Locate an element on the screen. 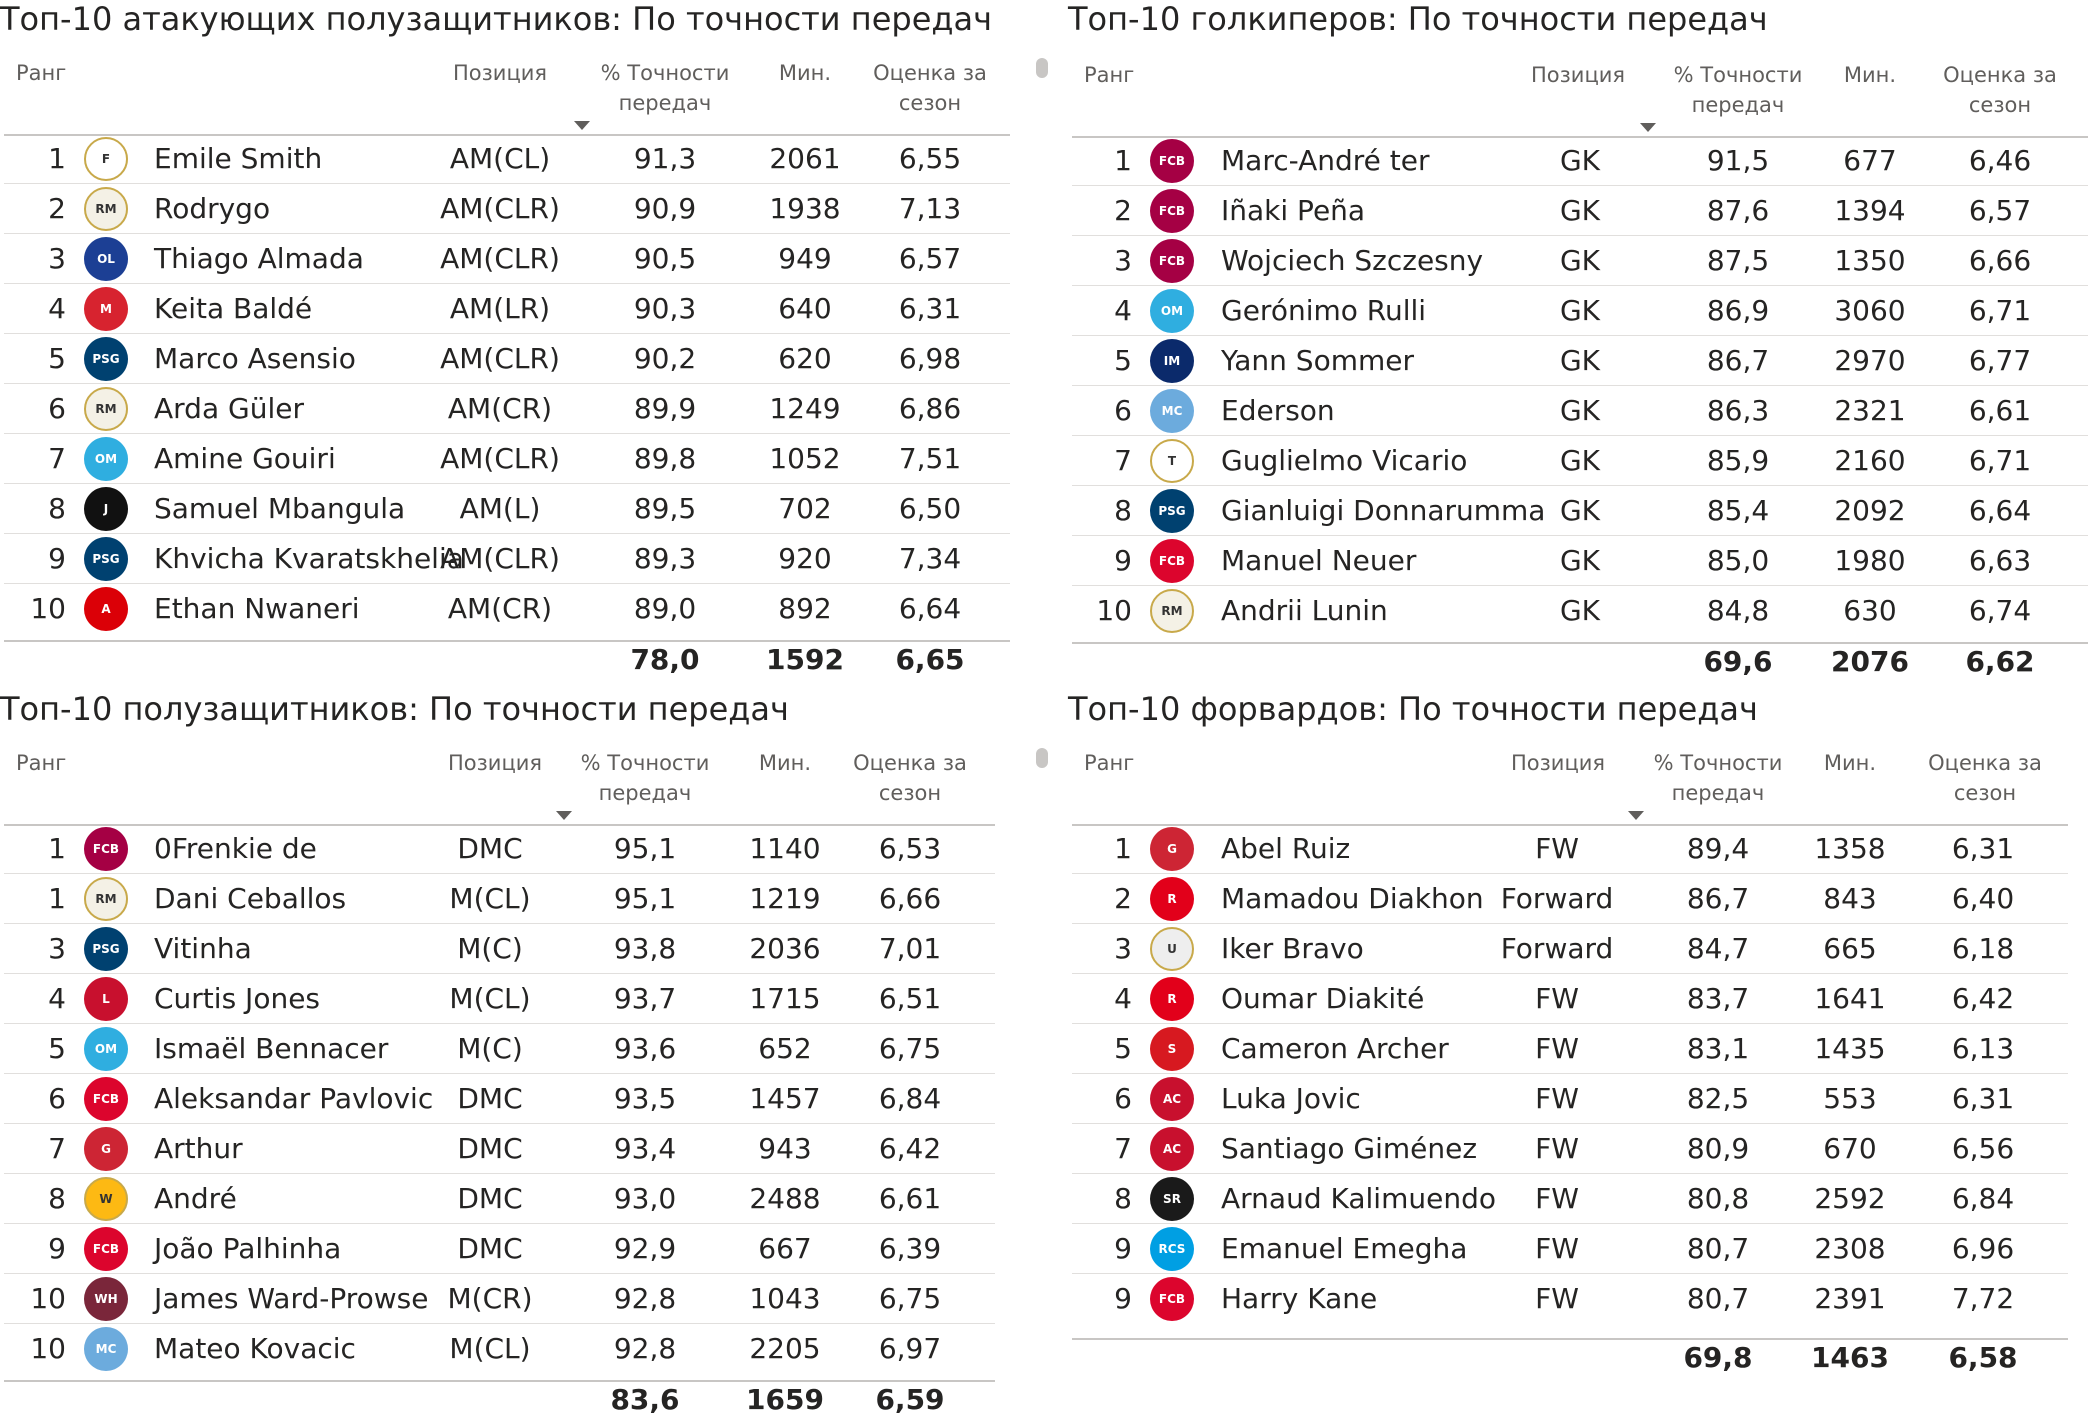  player-name: Harry Kane is located at coordinates (1299, 1298).